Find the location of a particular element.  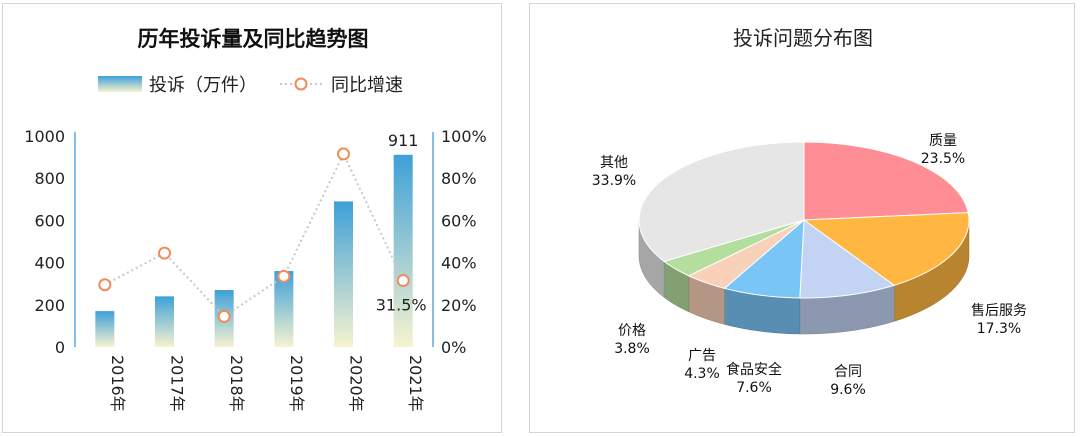

bar-chart-title: 历年投诉量及同比趋势图 is located at coordinates (253, 39).